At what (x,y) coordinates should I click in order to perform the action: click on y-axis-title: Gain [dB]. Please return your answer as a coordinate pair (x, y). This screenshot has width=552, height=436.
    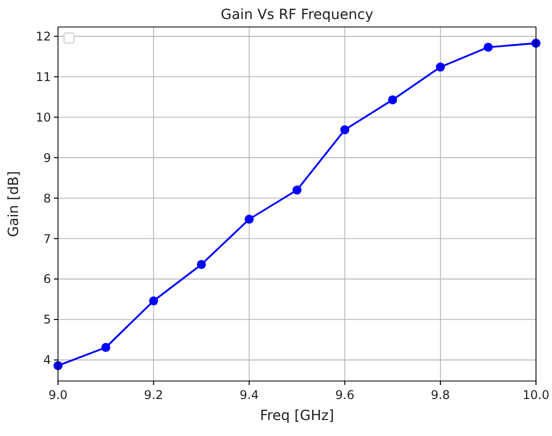
    Looking at the image, I should click on (14, 204).